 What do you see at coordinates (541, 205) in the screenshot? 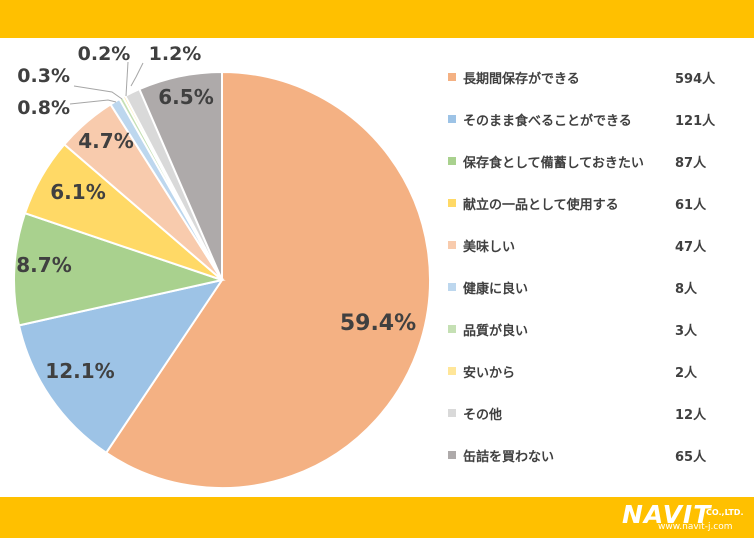
I see `legend-label: 献立の一品として使用する` at bounding box center [541, 205].